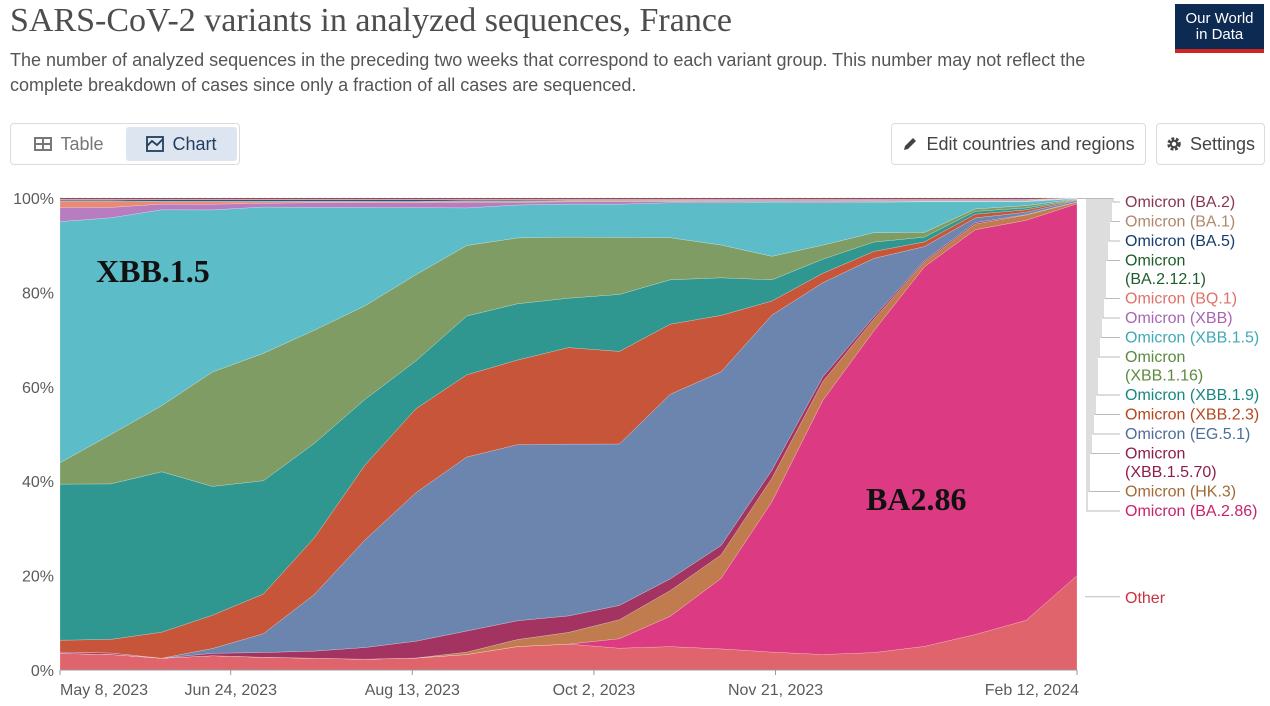 This screenshot has height=706, width=1270. I want to click on annotation-xbb15: XBB.1.5, so click(153, 271).